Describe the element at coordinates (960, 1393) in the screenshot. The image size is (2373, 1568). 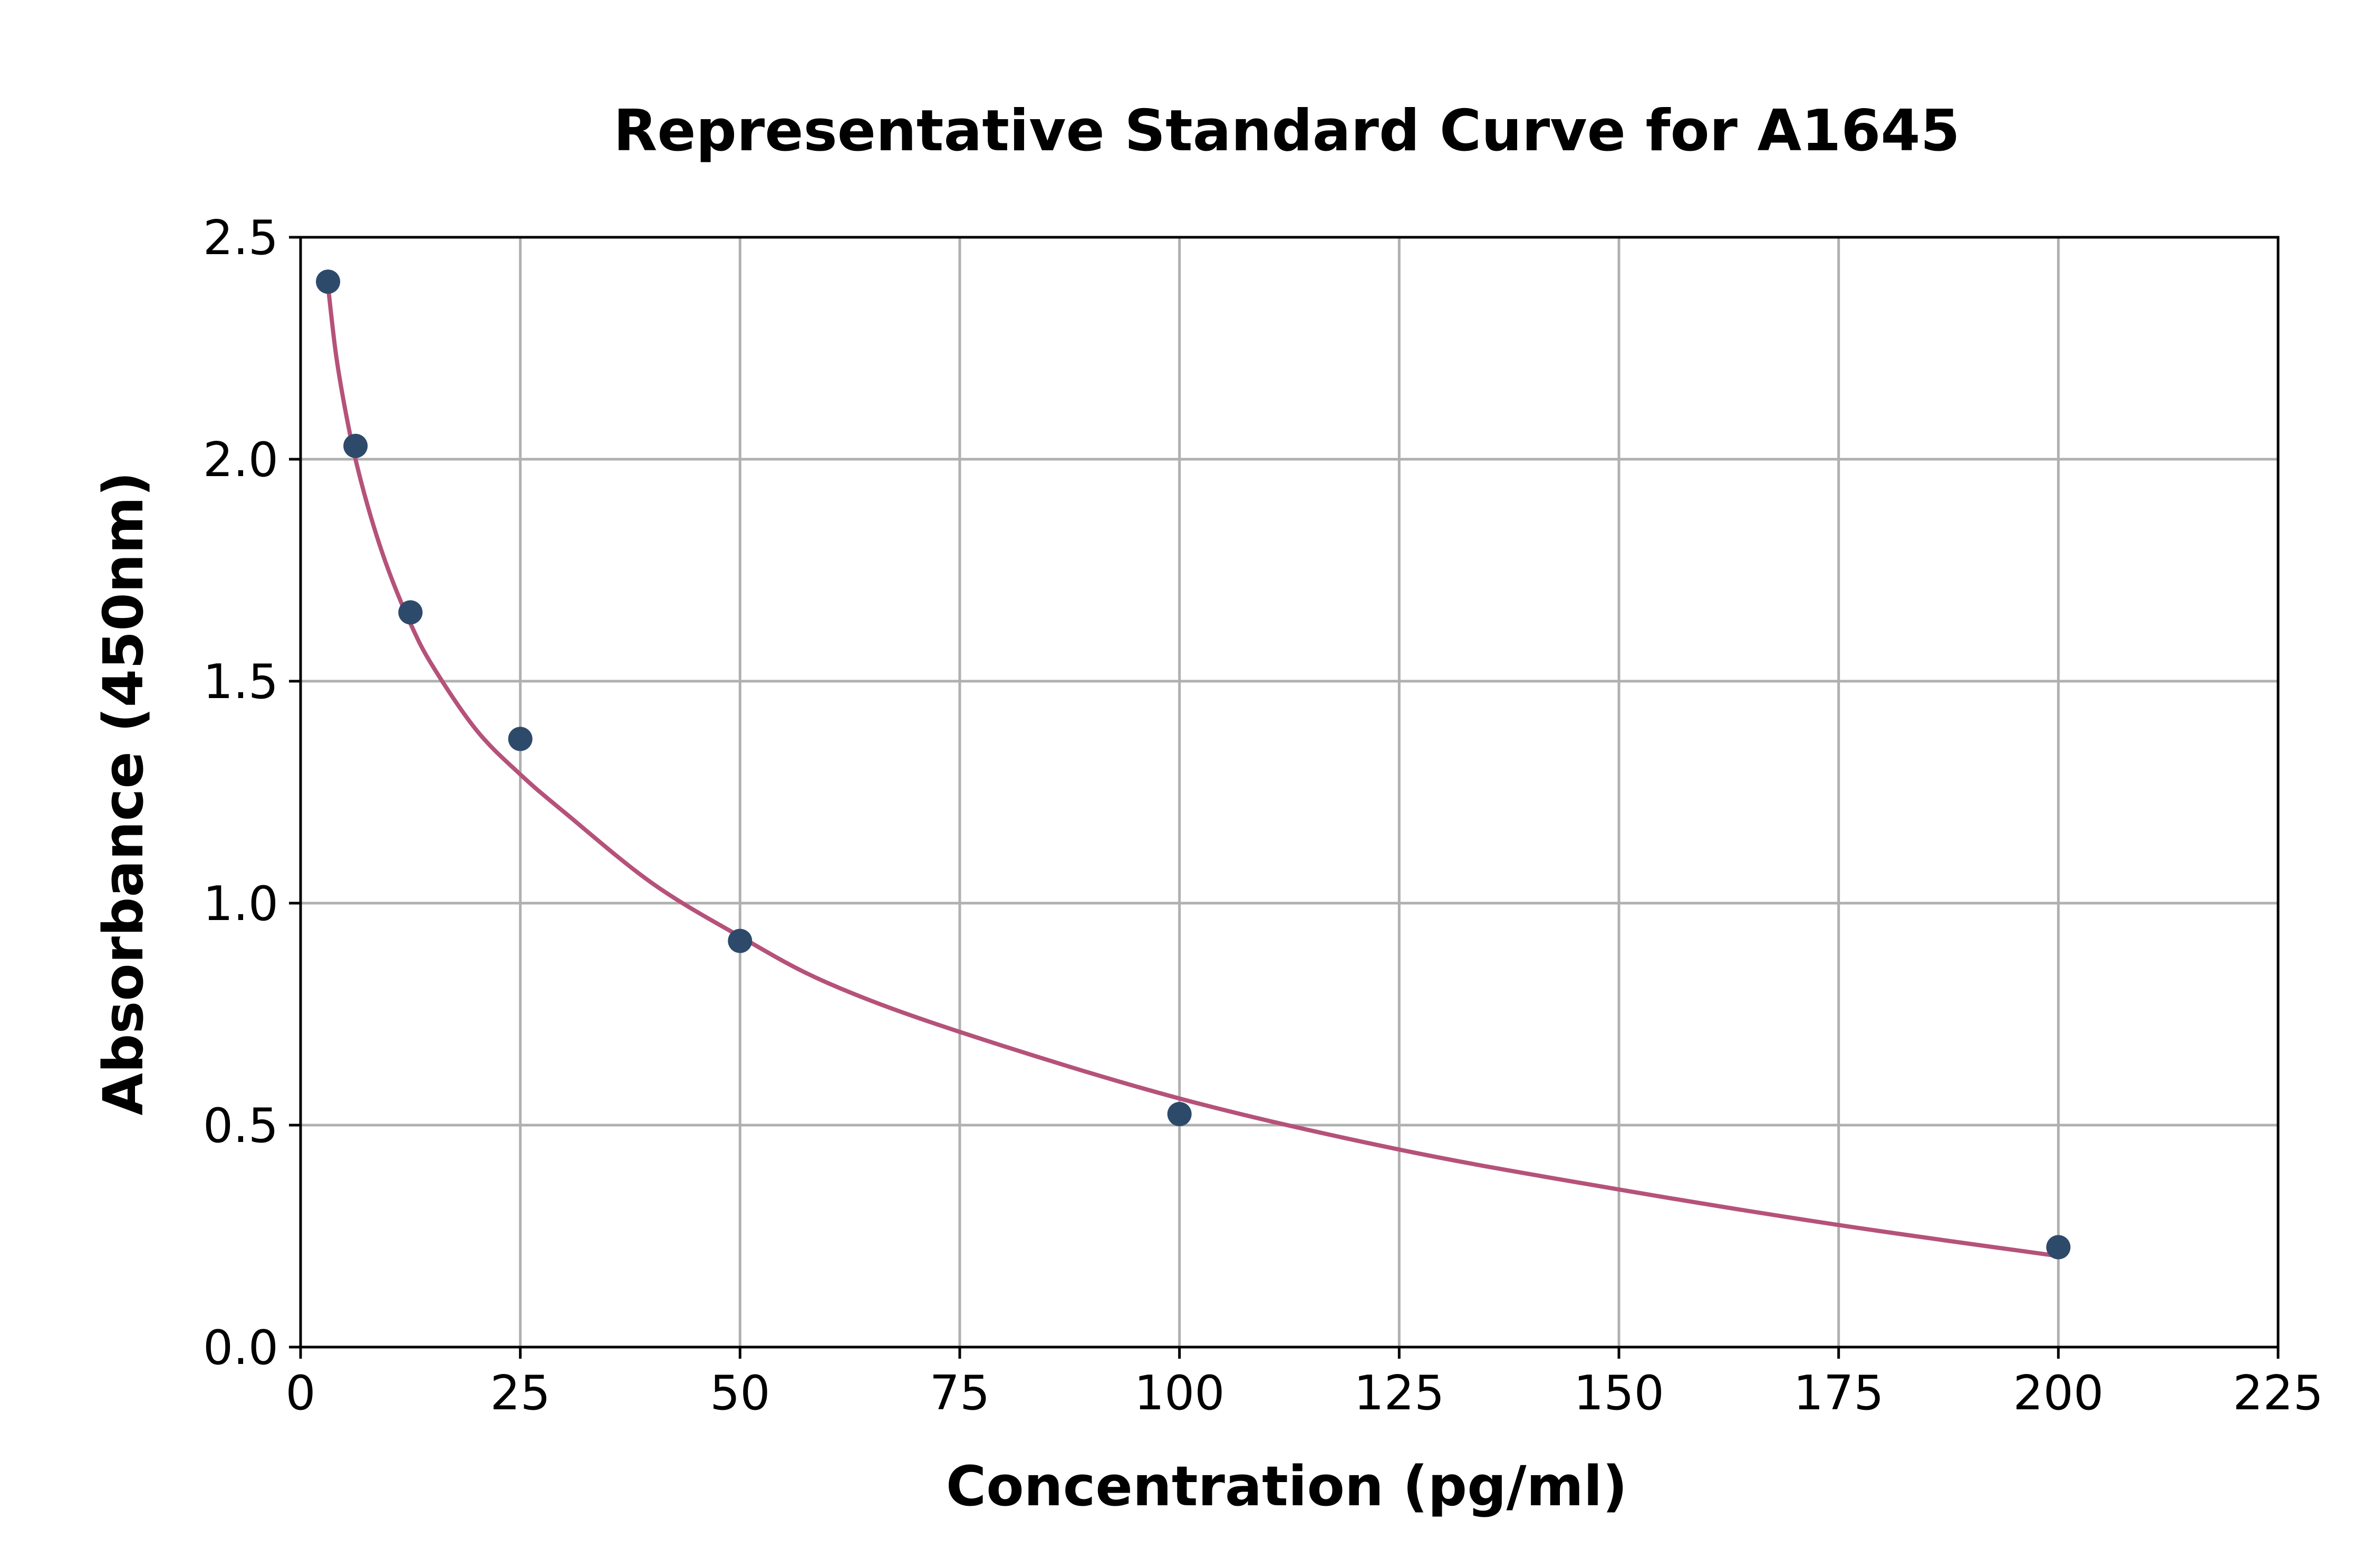
I see `x-tick-label: 75` at that location.